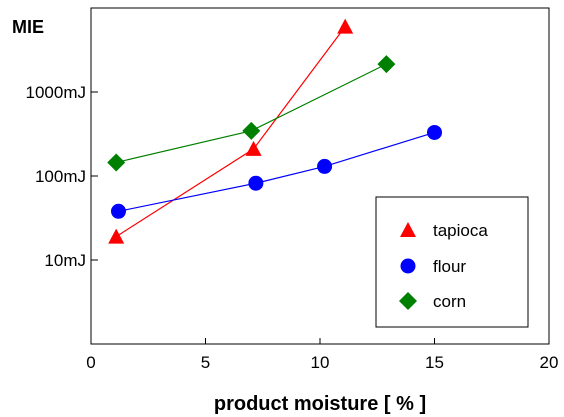  I want to click on legend-items: tapioca flour corn, so click(443, 266).